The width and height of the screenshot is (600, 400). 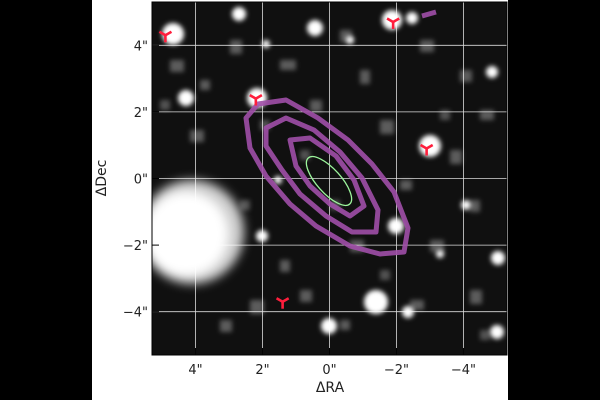 I want to click on y-tick-label: 2", so click(x=141, y=113).